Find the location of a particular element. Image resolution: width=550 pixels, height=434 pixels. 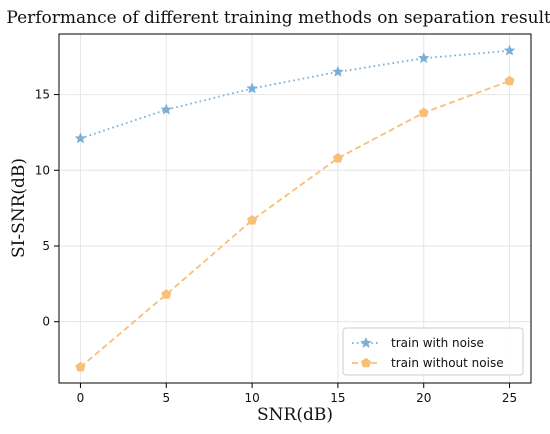

x-tick-label: 5 is located at coordinates (166, 398).